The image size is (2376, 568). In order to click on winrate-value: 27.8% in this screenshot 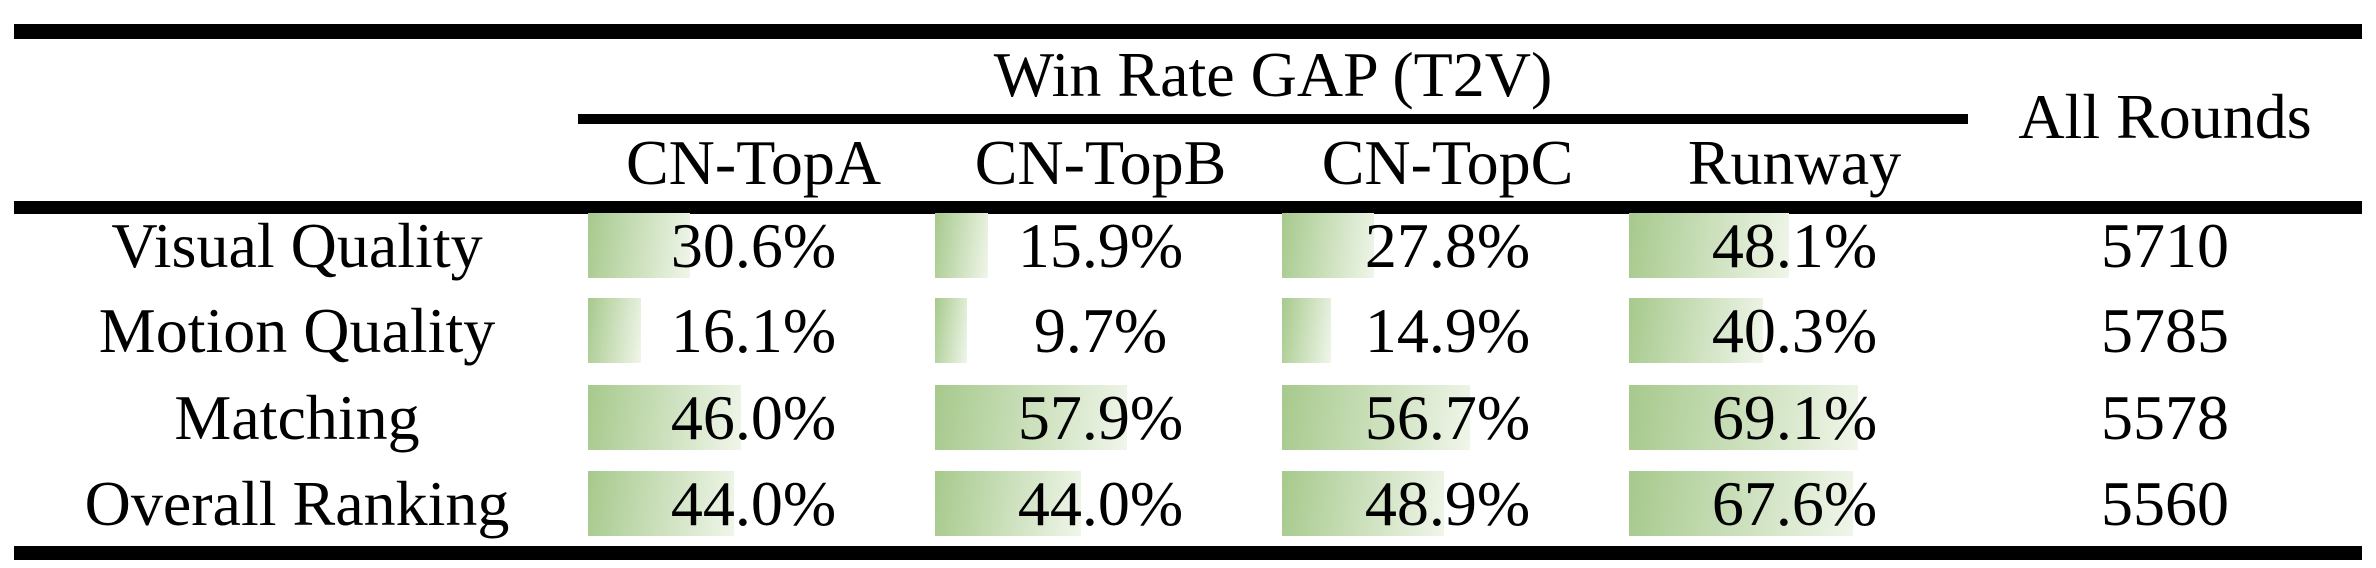, I will do `click(1447, 245)`.